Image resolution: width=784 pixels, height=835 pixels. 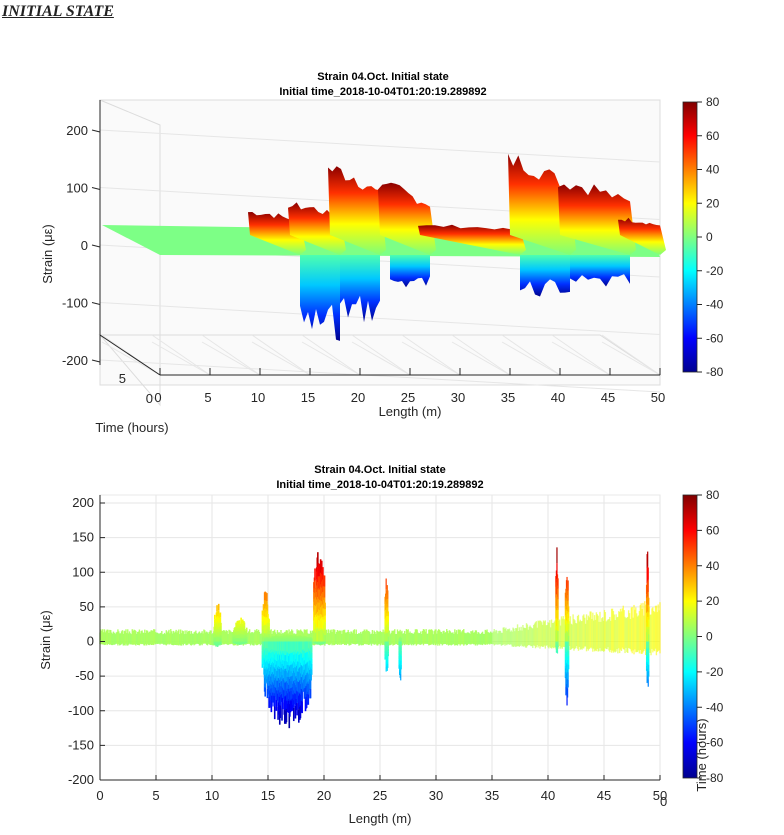 I want to click on chart2-colorbar-label: Time (hours), so click(x=701, y=754).